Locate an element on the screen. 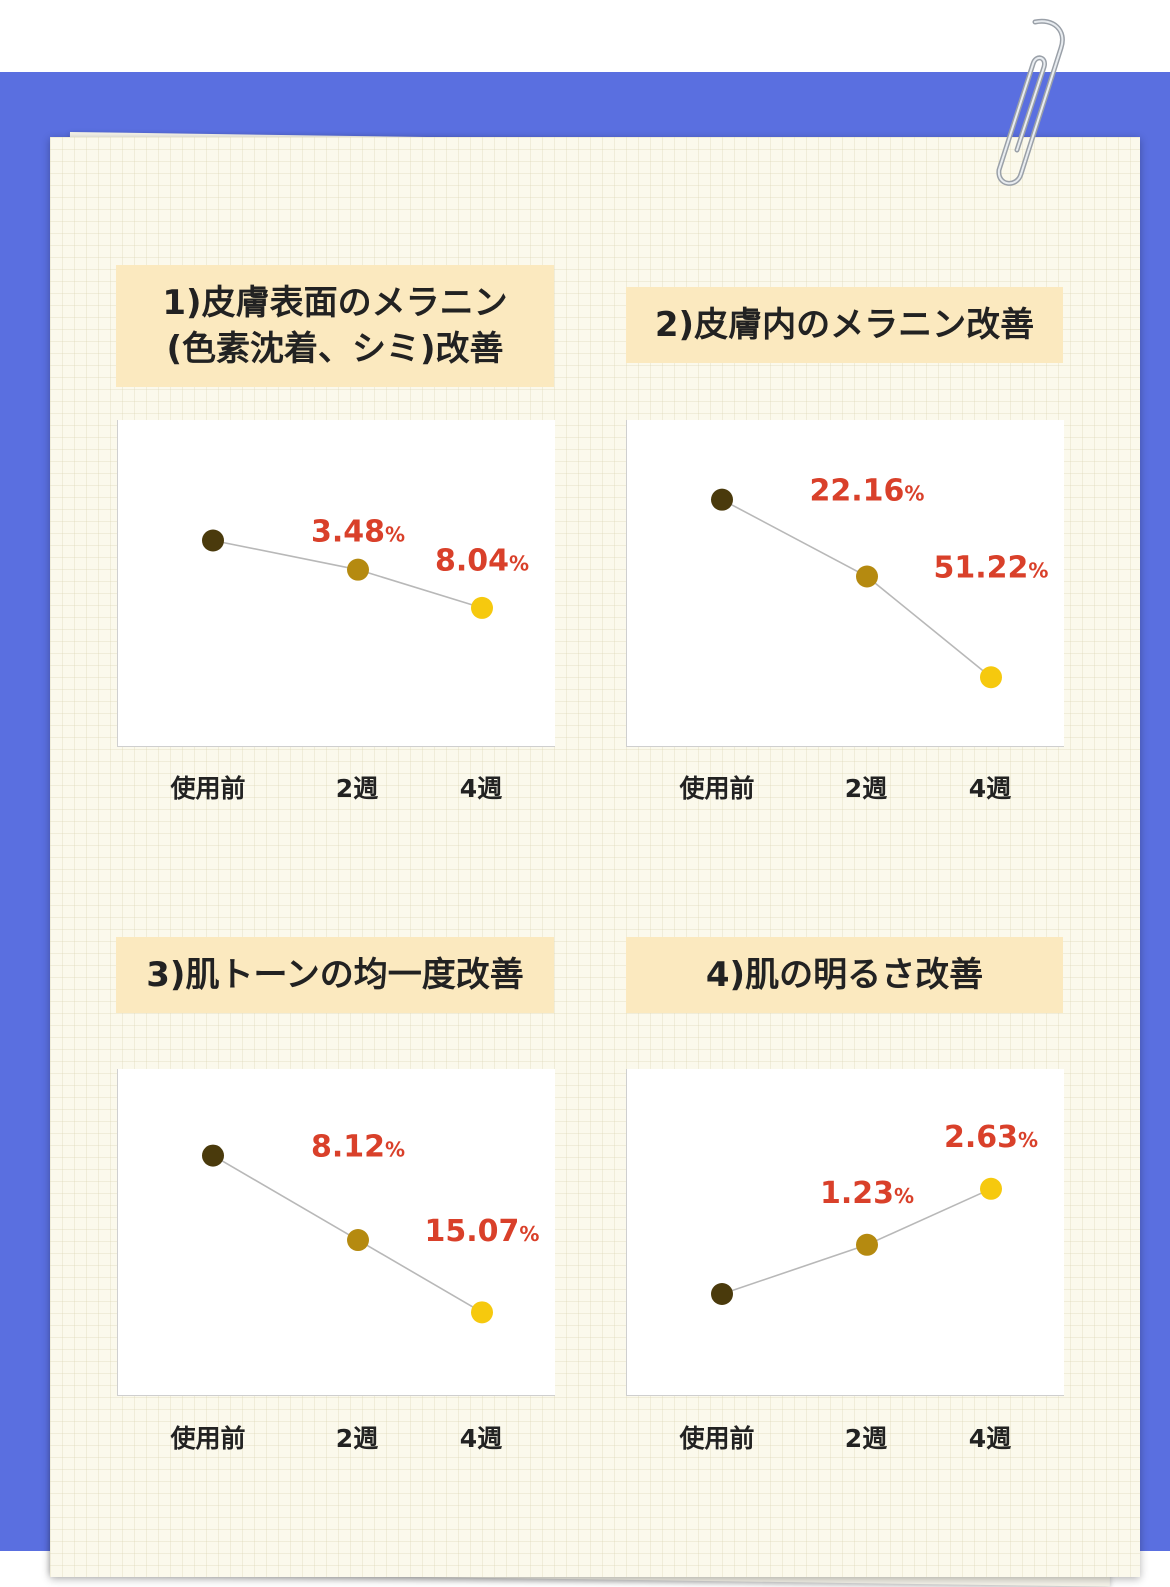 This screenshot has height=1587, width=1170. chart-3-value-label-4w: 15.07% is located at coordinates (482, 1231).